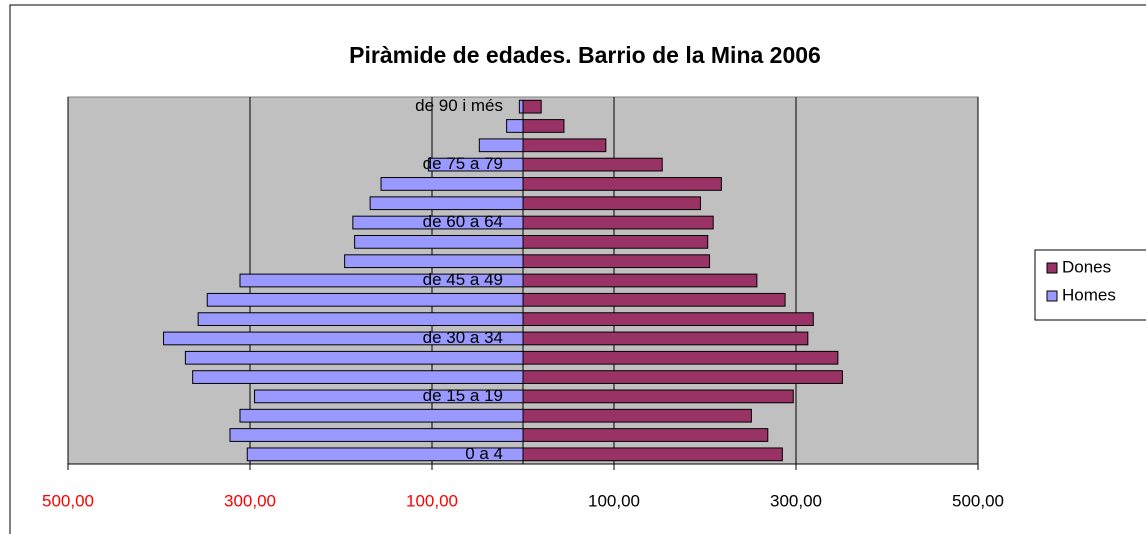 The height and width of the screenshot is (534, 1146). I want to click on legend-box, so click(1090, 285).